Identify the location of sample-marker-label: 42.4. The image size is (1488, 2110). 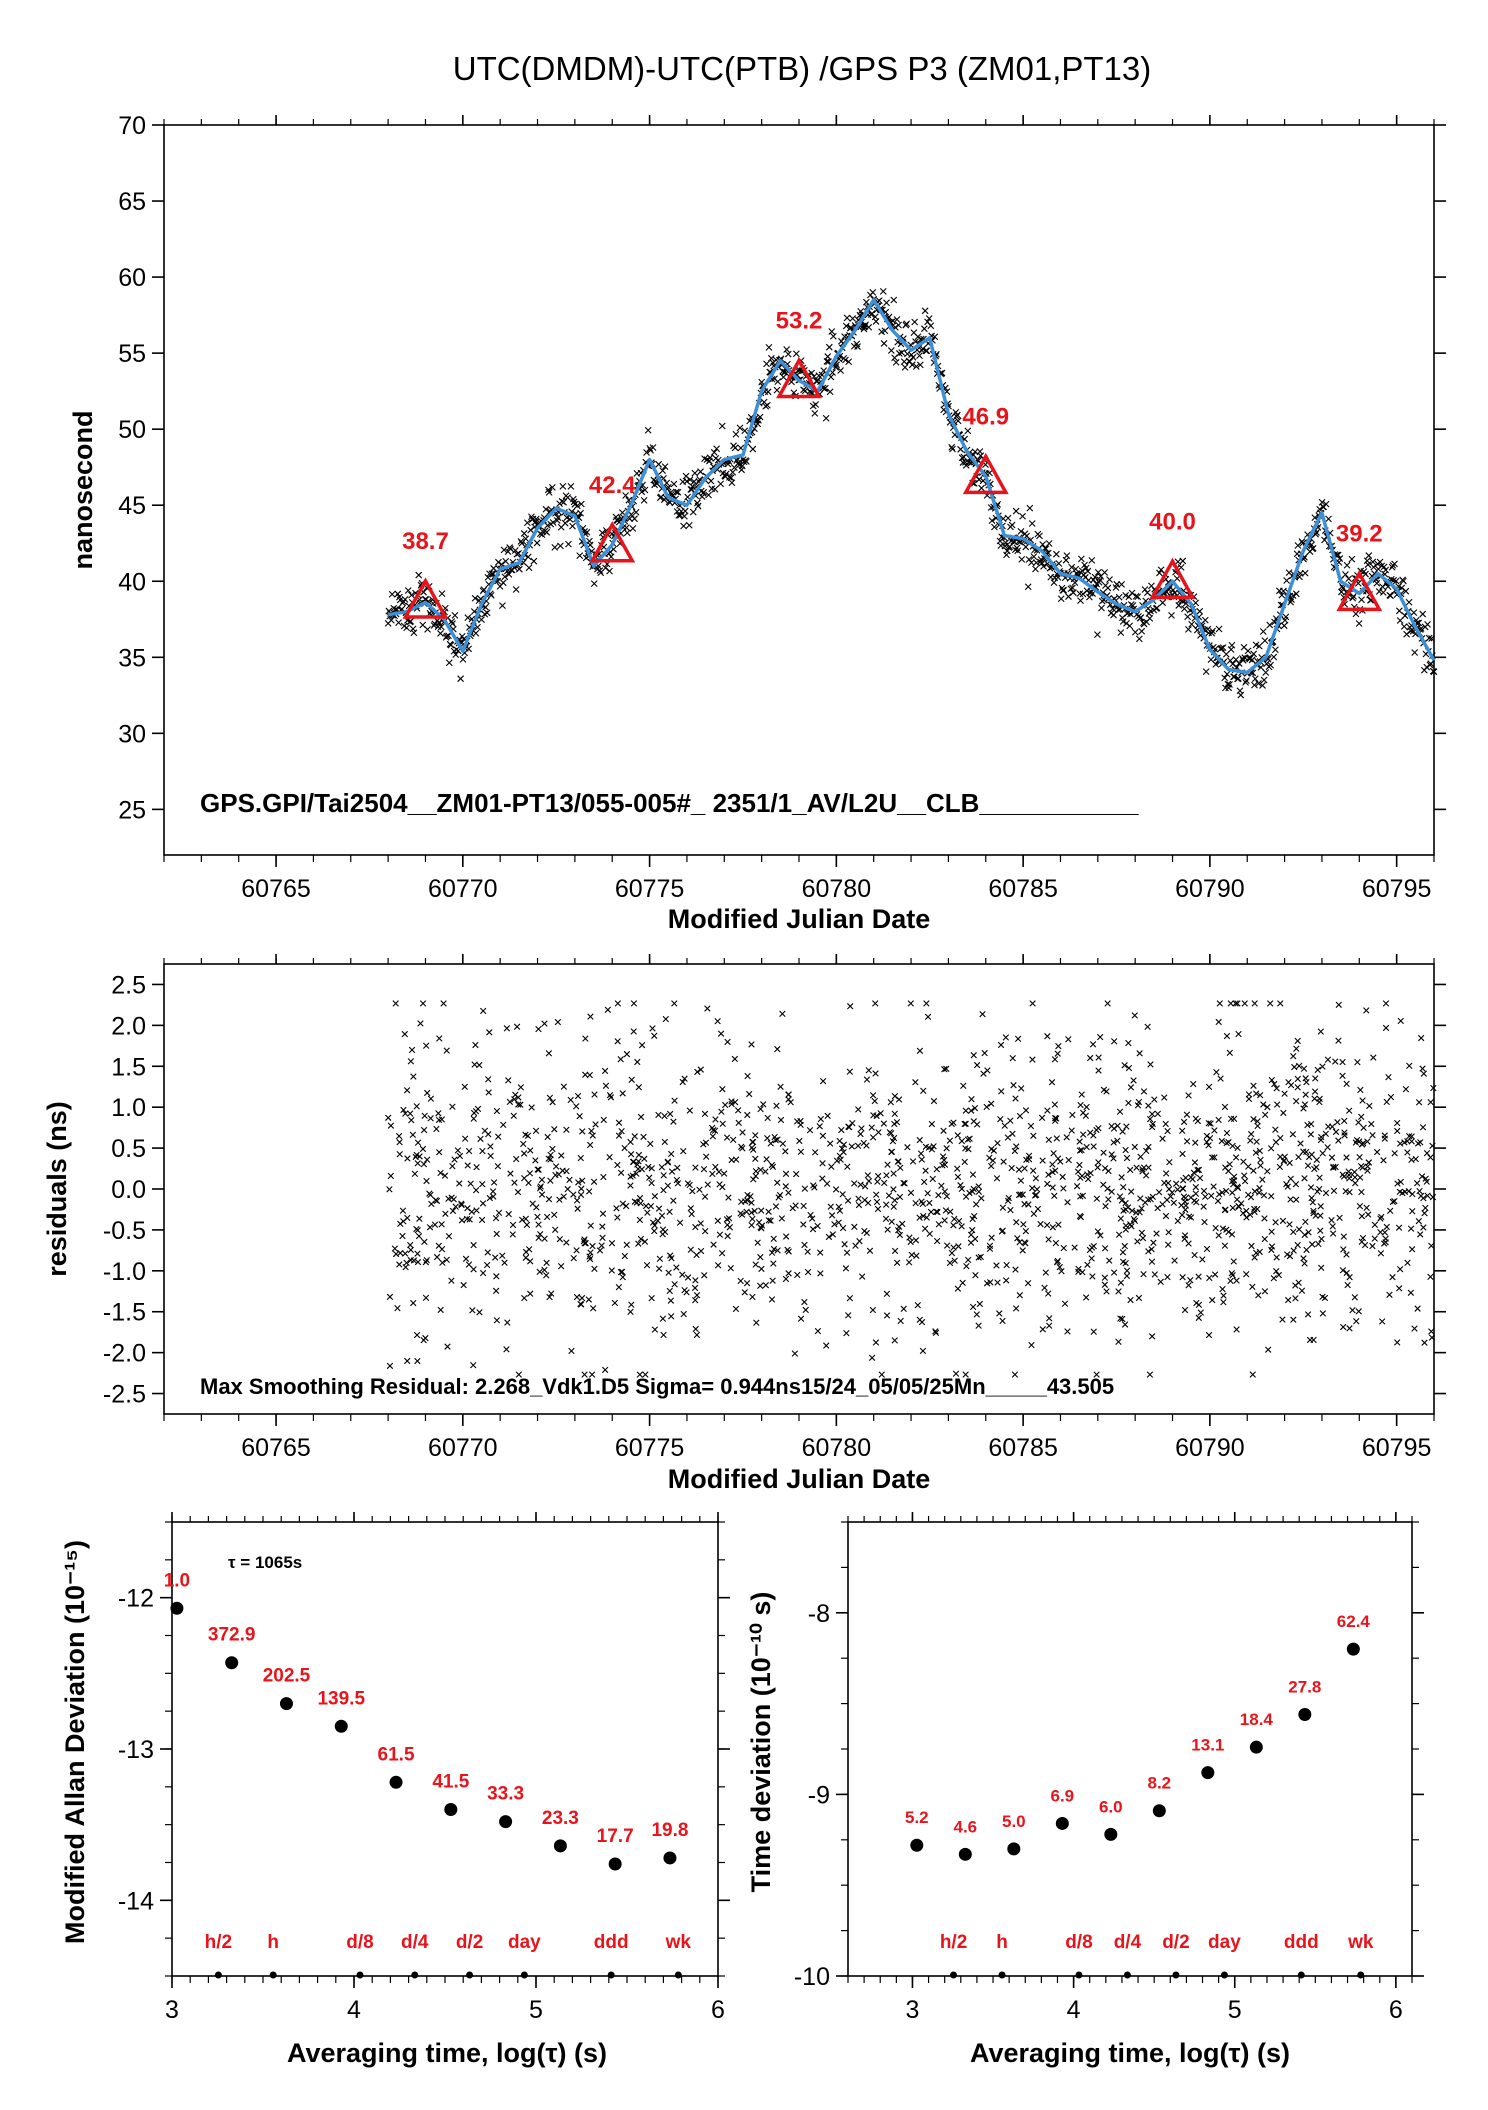
(612, 485).